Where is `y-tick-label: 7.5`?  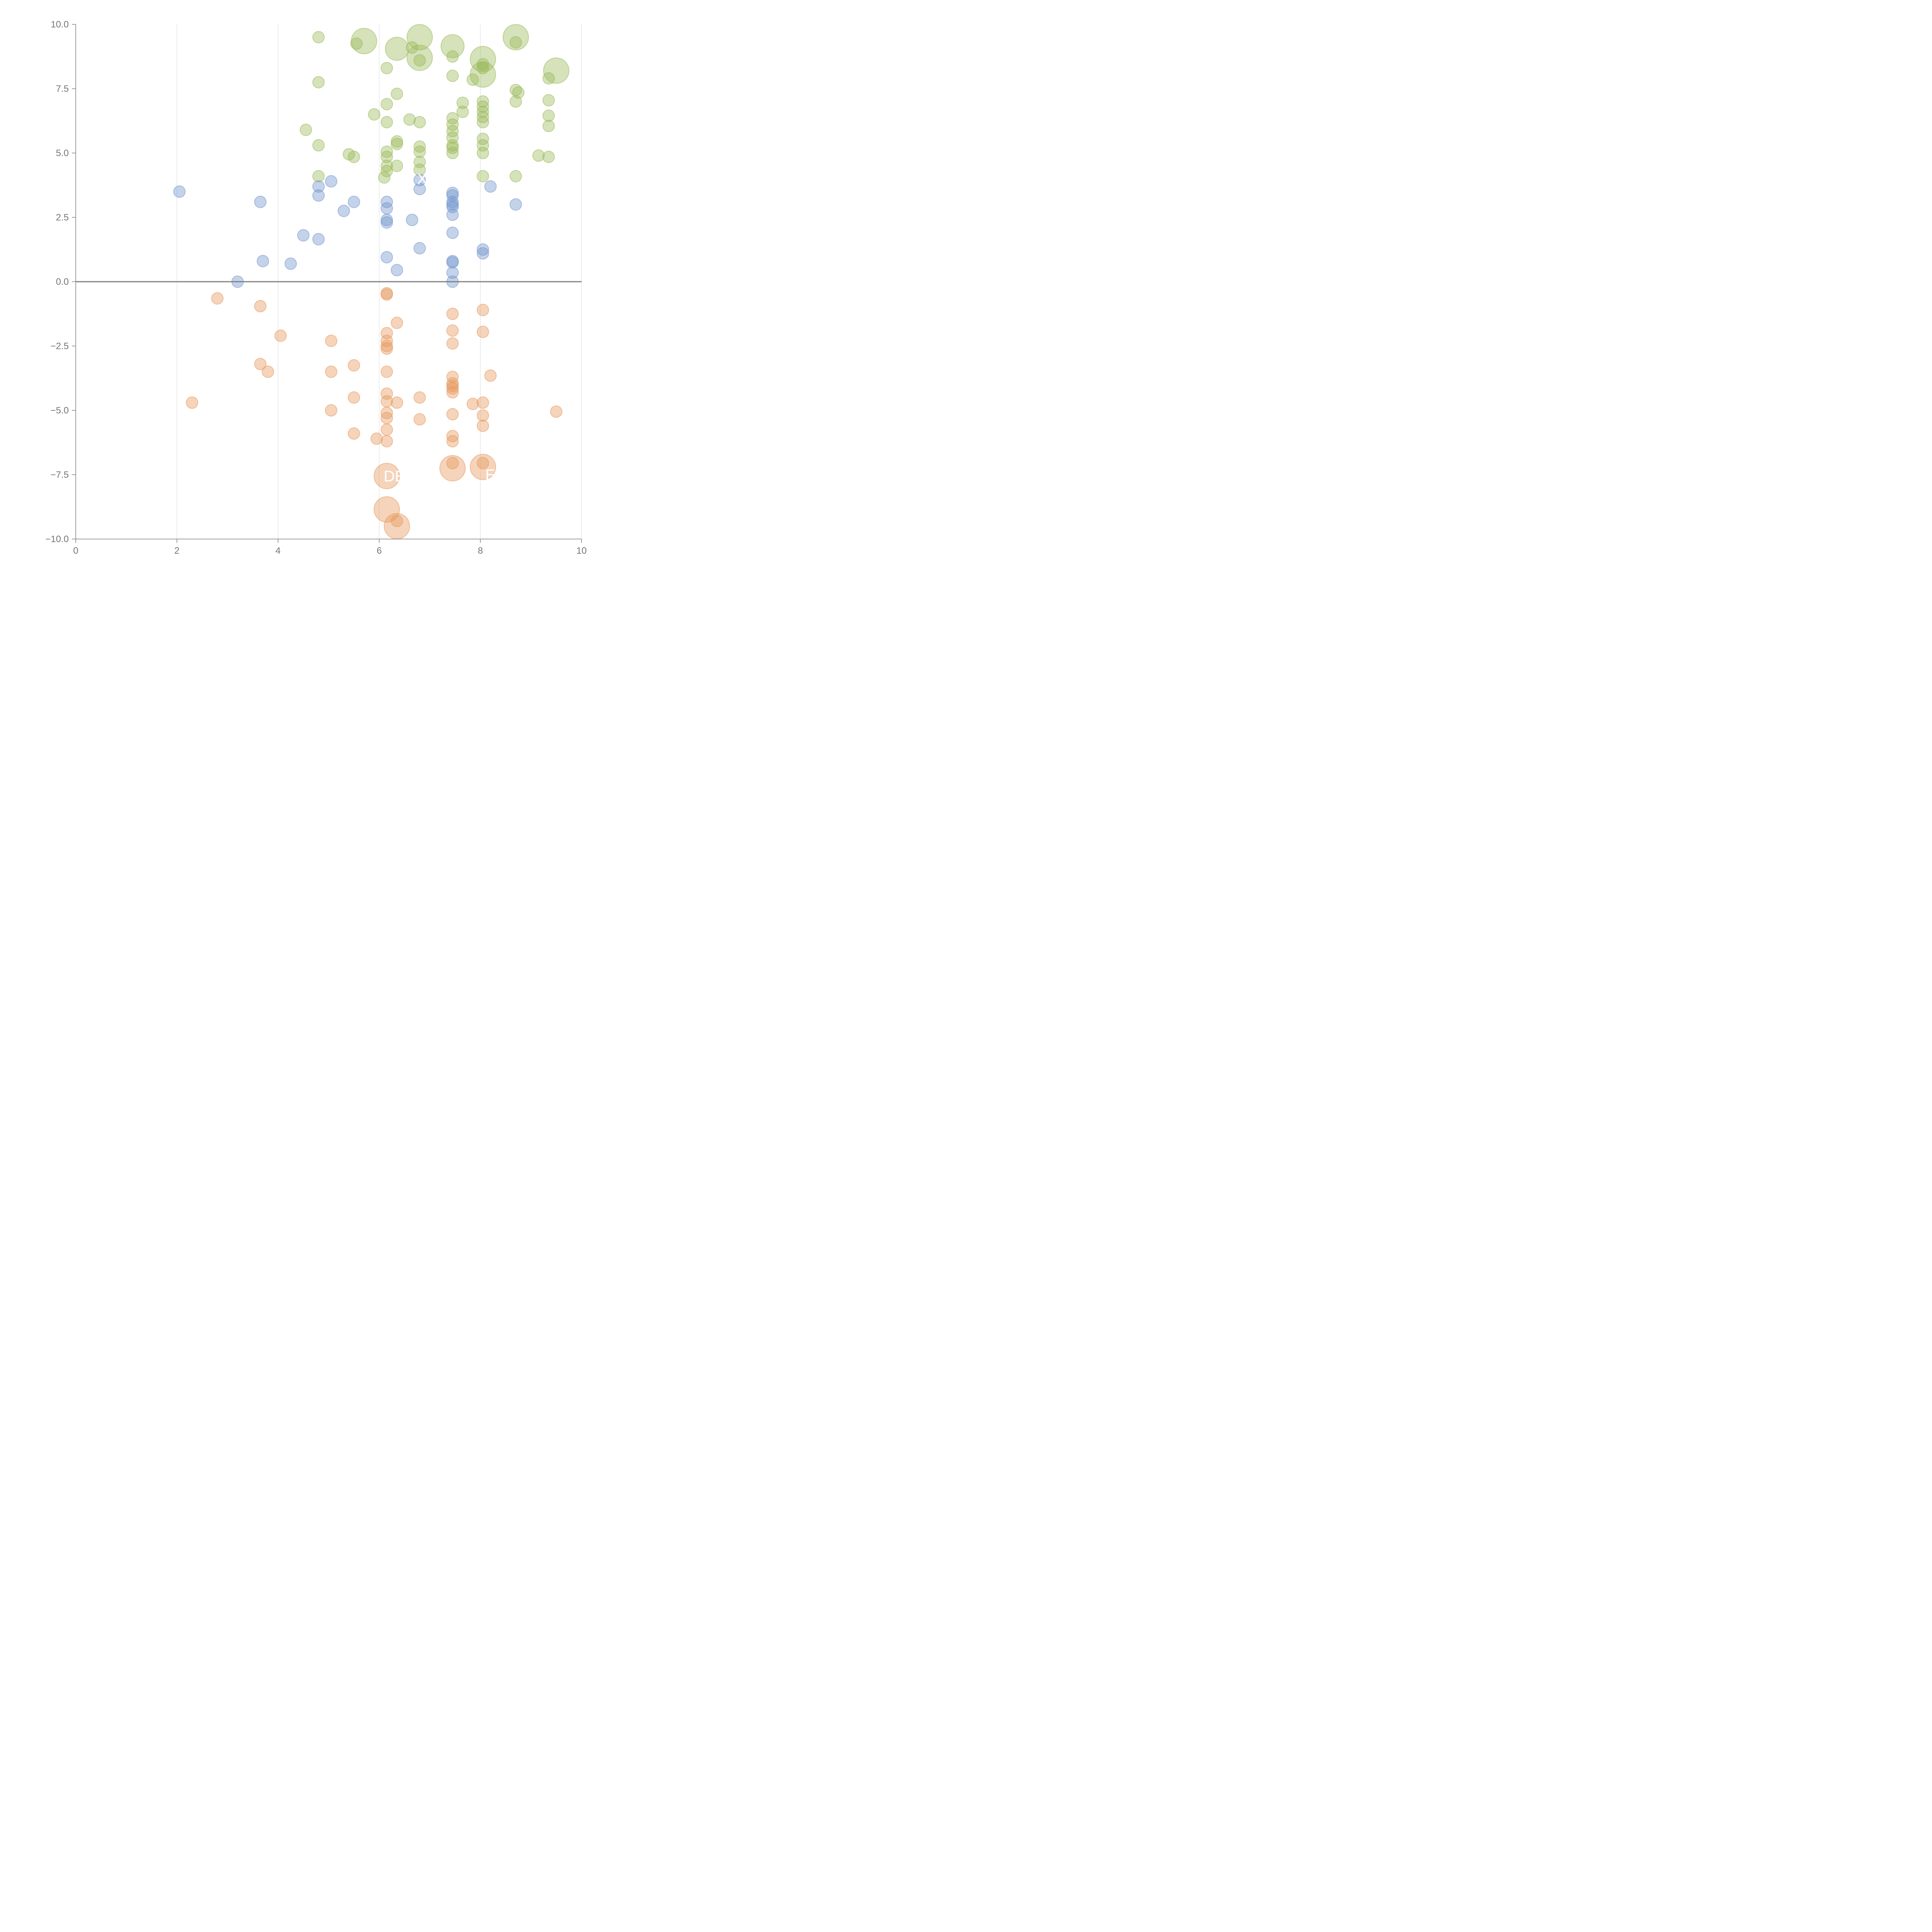
y-tick-label: 7.5 is located at coordinates (62, 89).